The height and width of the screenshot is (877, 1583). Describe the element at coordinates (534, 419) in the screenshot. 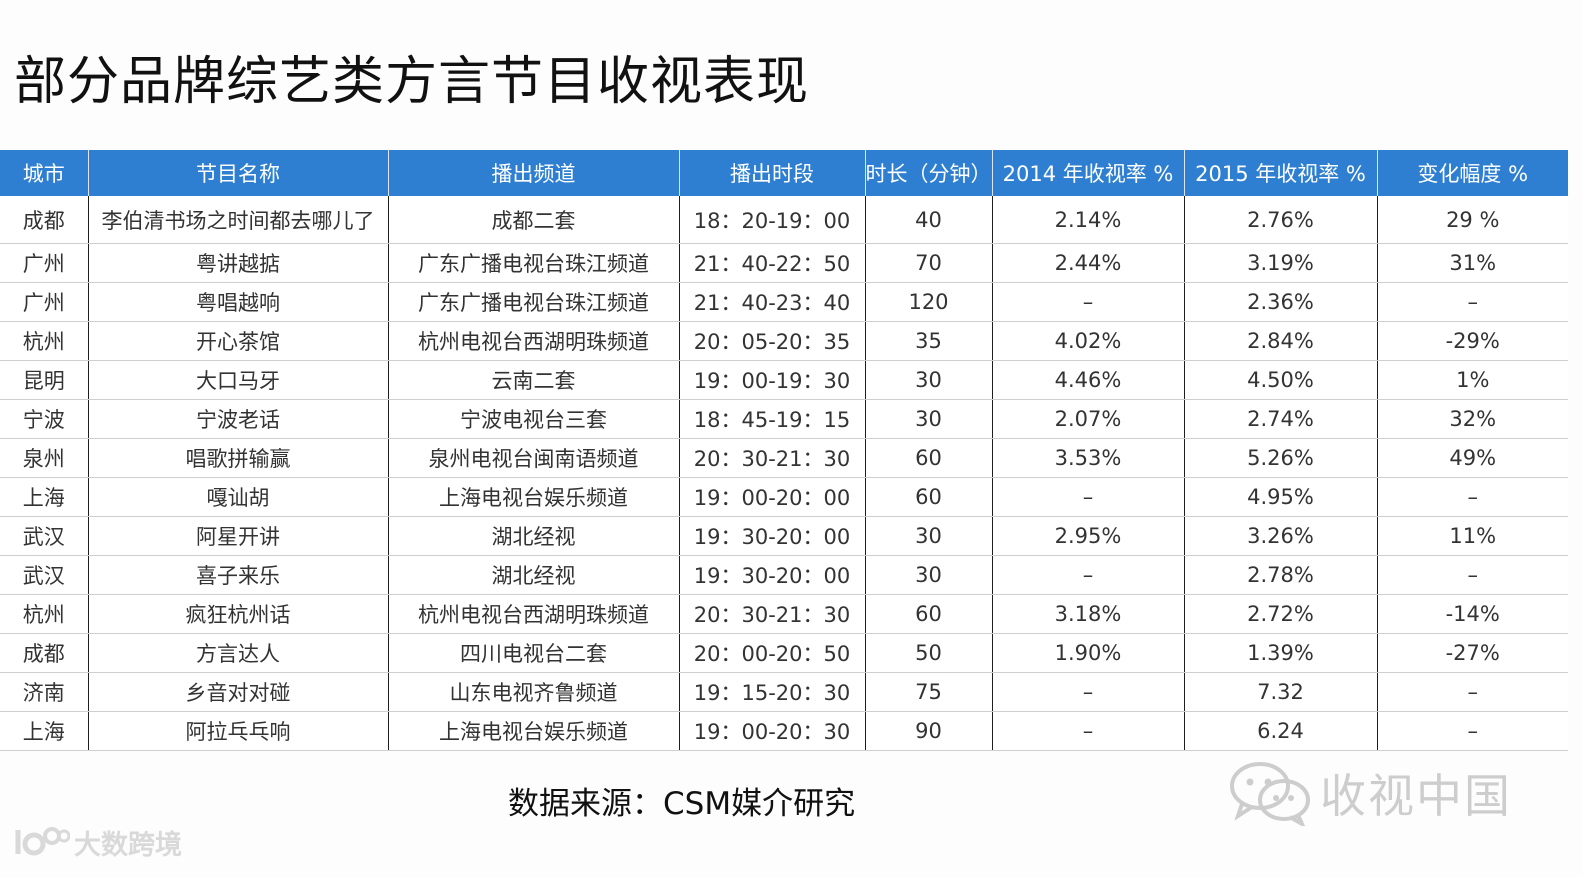

I see `cell-channel: 宁波电视台三套` at that location.